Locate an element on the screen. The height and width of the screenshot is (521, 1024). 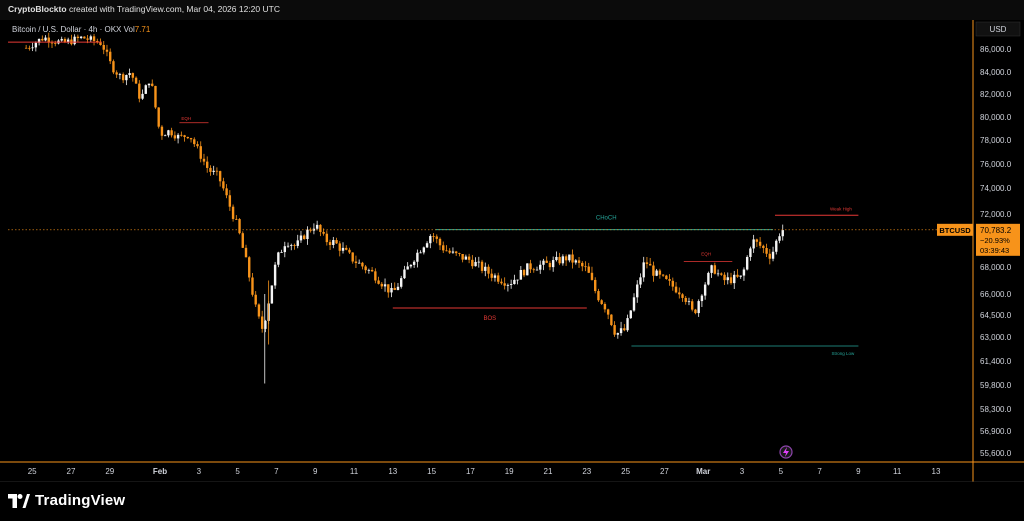
y-tick-label: 82,000.0 is located at coordinates (996, 94).